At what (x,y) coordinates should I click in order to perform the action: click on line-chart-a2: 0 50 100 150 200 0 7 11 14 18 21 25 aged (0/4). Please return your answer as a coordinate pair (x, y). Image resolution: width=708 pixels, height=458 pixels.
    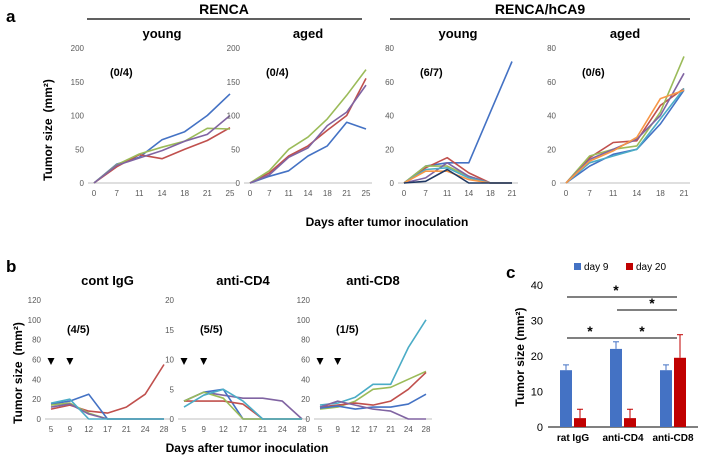
    Looking at the image, I should click on (299, 112).